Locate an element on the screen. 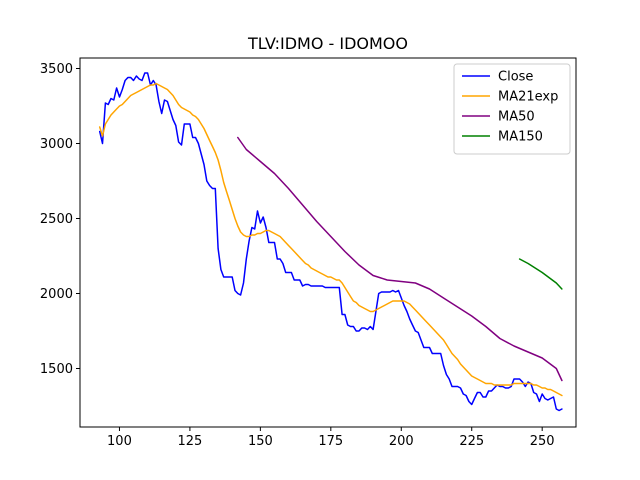 The height and width of the screenshot is (480, 640). x-axis: 100 125 150 175 200 225 250 is located at coordinates (331, 438).